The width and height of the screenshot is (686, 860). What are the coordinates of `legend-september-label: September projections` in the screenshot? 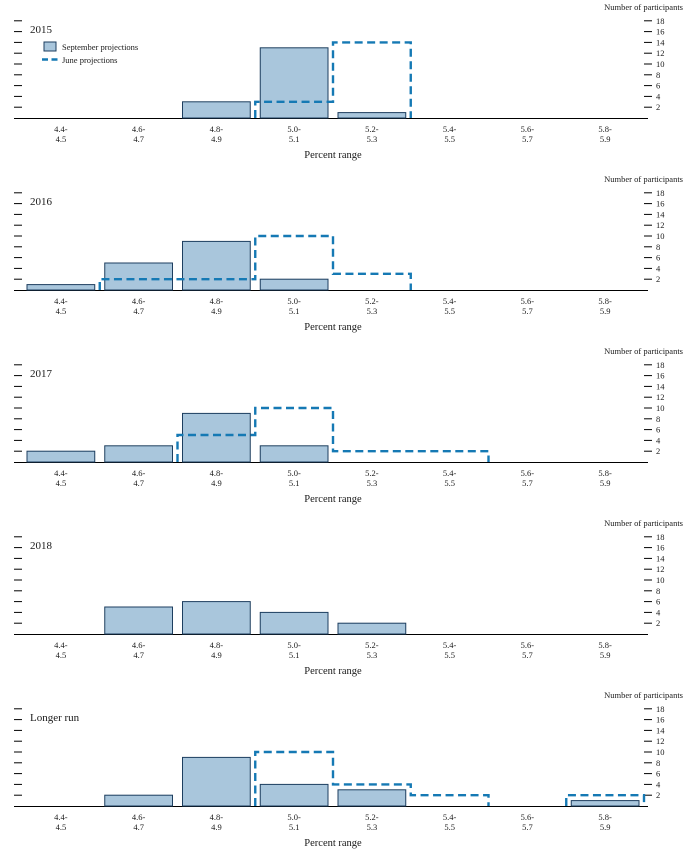 It's located at (100, 47).